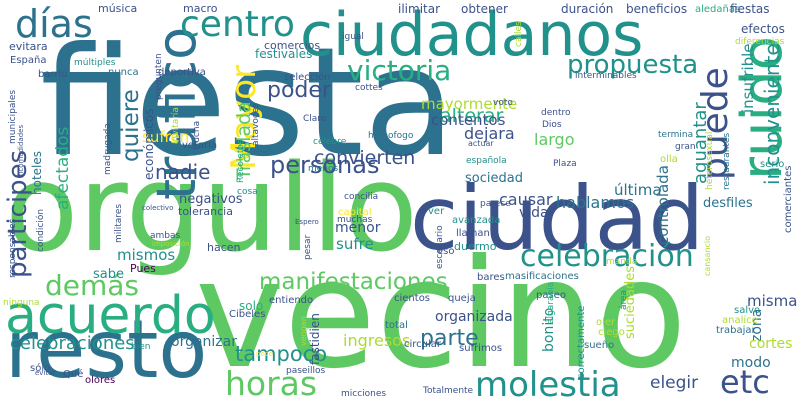 Image resolution: width=800 pixels, height=400 pixels. What do you see at coordinates (519, 34) in the screenshot?
I see `word-calles: calles` at bounding box center [519, 34].